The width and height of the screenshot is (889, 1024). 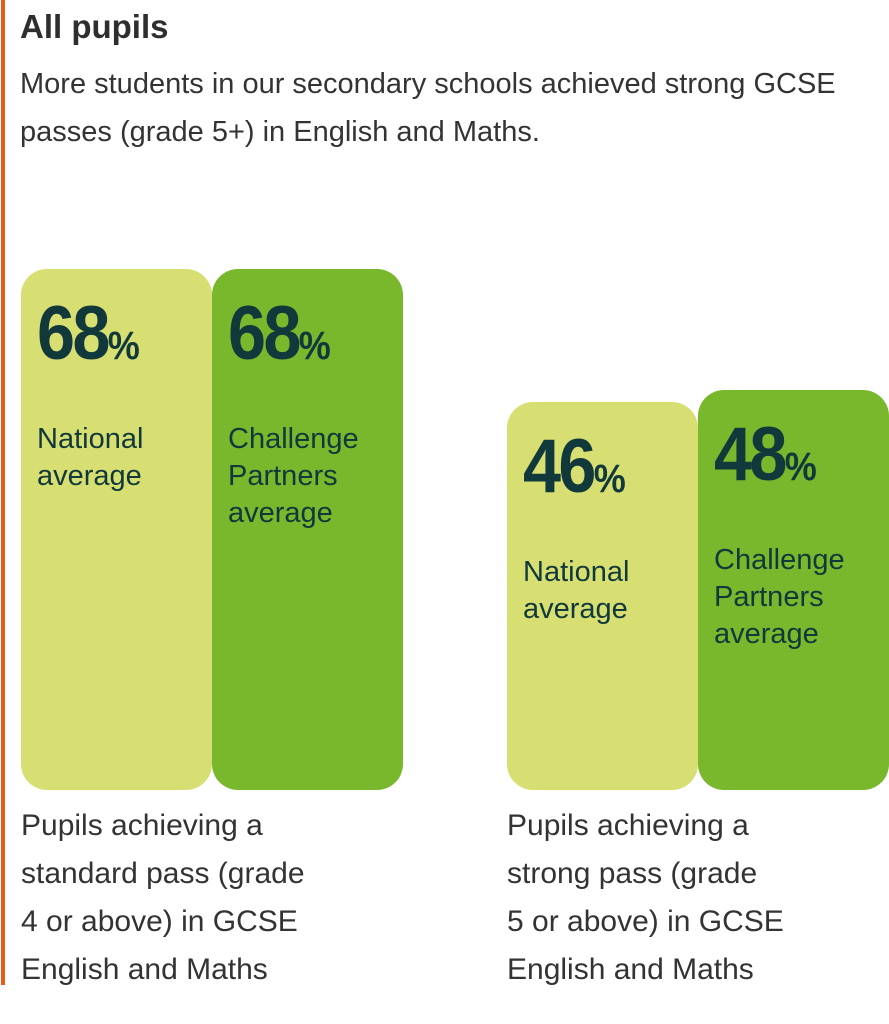 I want to click on accent-rule, so click(x=3, y=492).